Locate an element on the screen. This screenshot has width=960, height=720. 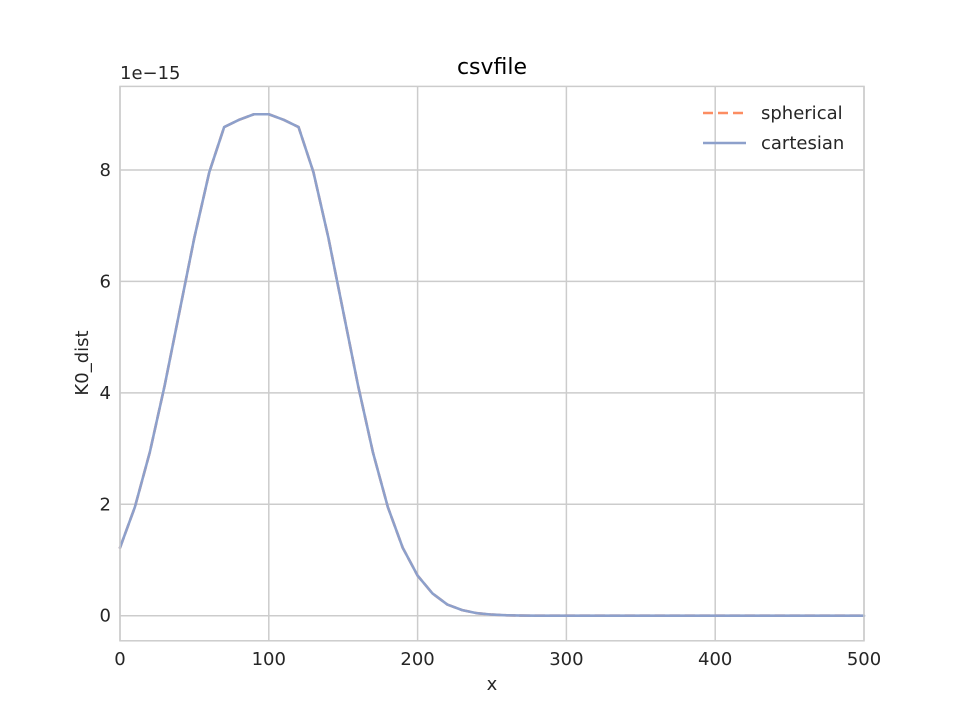
x-tick-label: 300 is located at coordinates (566, 659).